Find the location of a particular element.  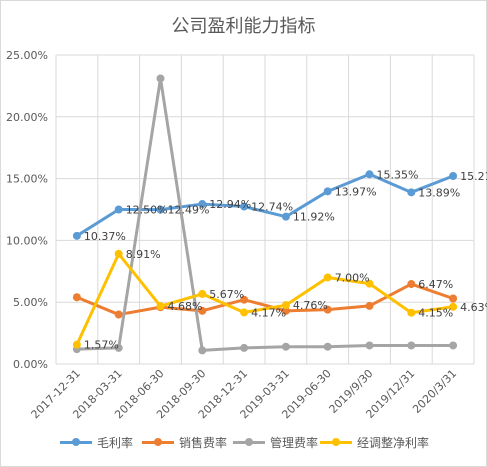

x-tick-label: 2020/3/31 is located at coordinates (434, 391).